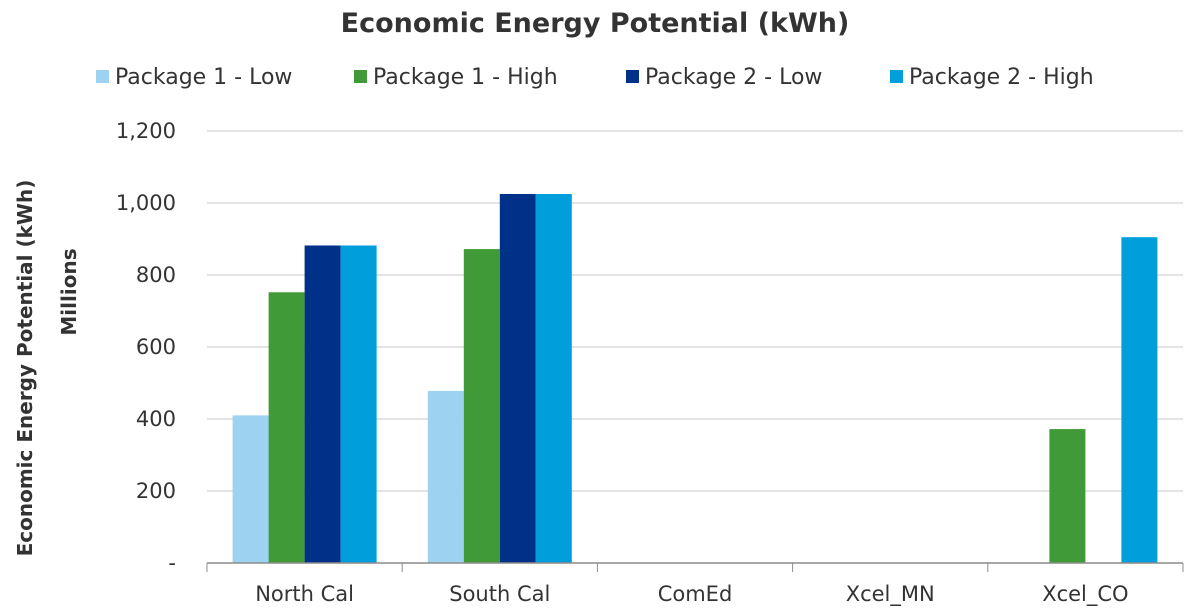 Image resolution: width=1188 pixels, height=609 pixels. What do you see at coordinates (322, 404) in the screenshot?
I see `bar-package-2-low-north-cal` at bounding box center [322, 404].